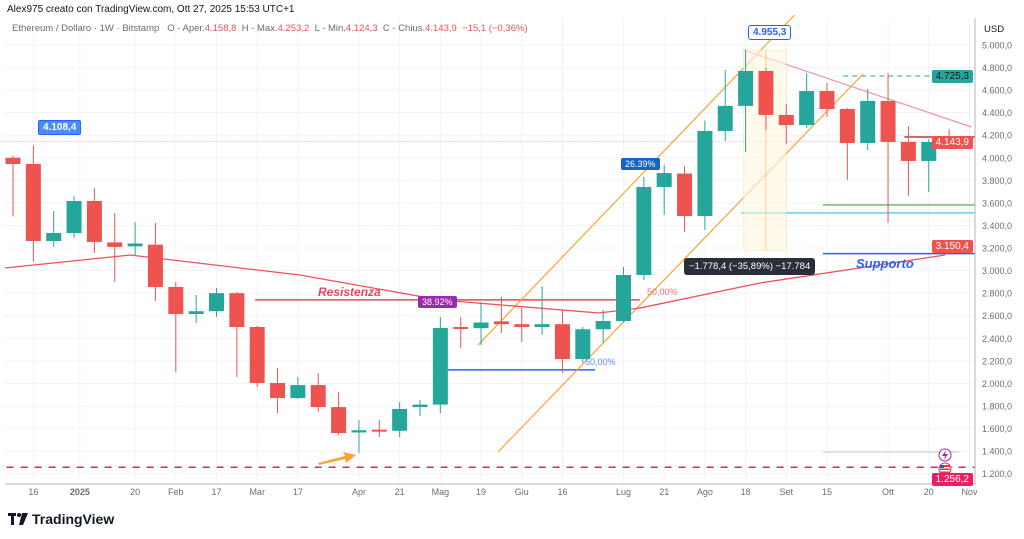  Describe the element at coordinates (997, 452) in the screenshot. I see `y-tick-label: 1.400,0` at that location.